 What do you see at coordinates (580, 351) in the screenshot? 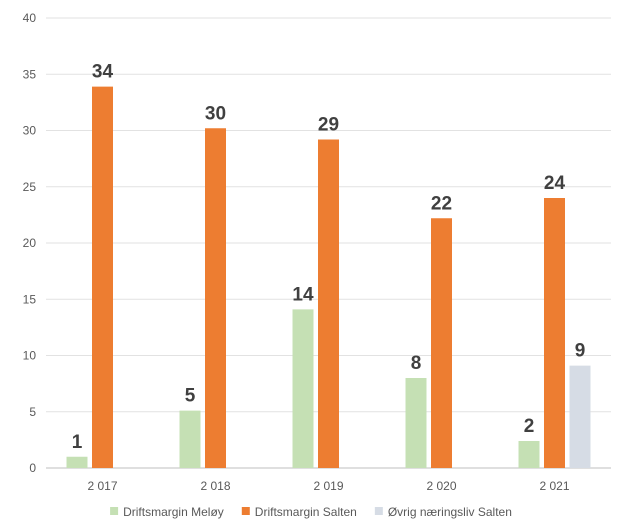
I see `data-label: 9` at bounding box center [580, 351].